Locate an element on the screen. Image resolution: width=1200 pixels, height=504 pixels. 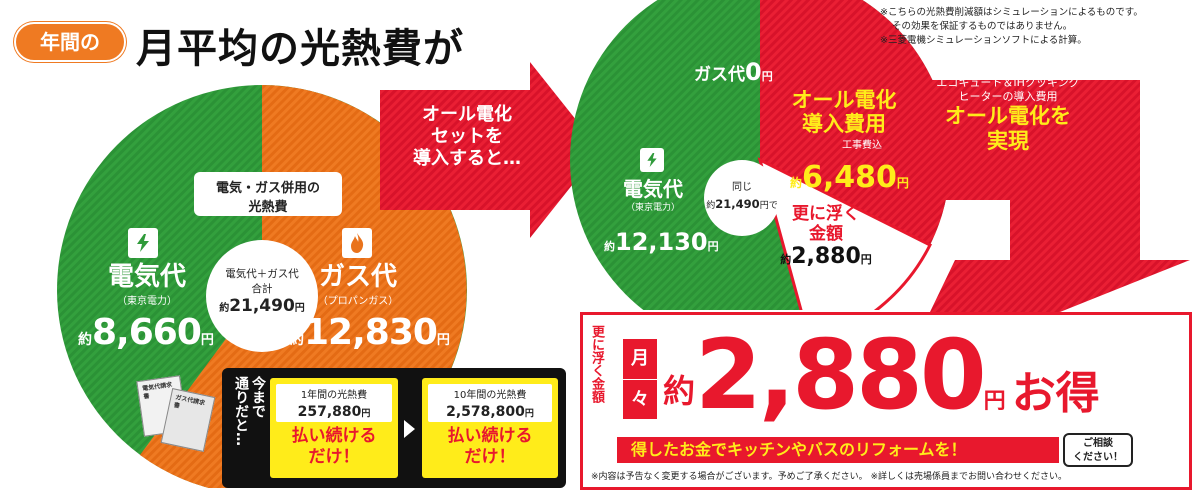
left-gas-value: 12,830 is located at coordinates (371, 332).